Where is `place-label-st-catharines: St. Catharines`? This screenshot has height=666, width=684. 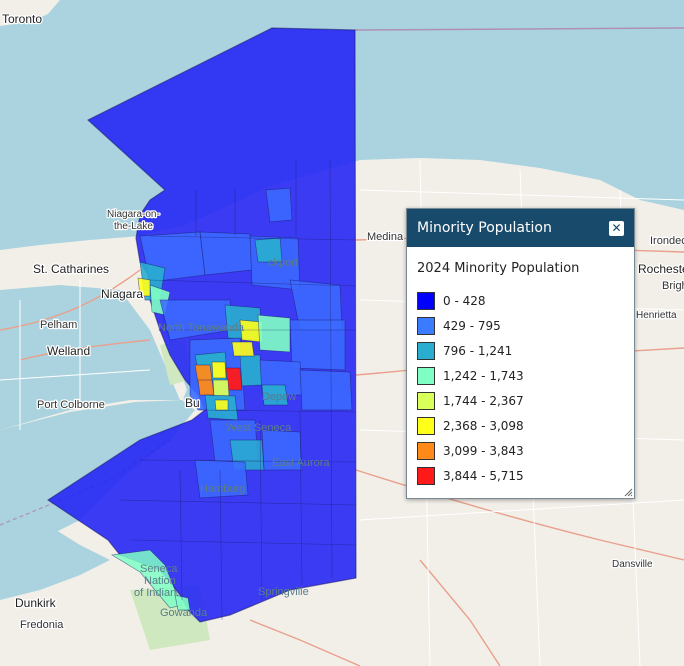 place-label-st-catharines: St. Catharines is located at coordinates (71, 269).